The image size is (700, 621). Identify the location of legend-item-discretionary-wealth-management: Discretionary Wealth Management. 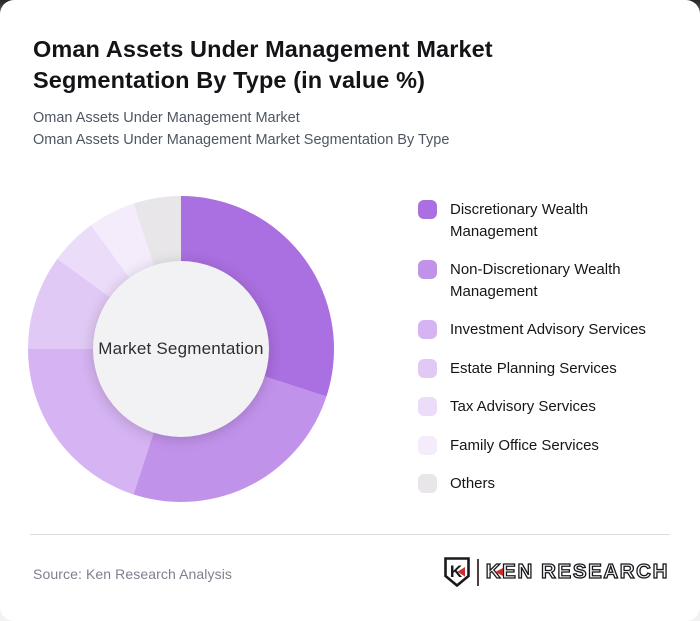
(549, 220).